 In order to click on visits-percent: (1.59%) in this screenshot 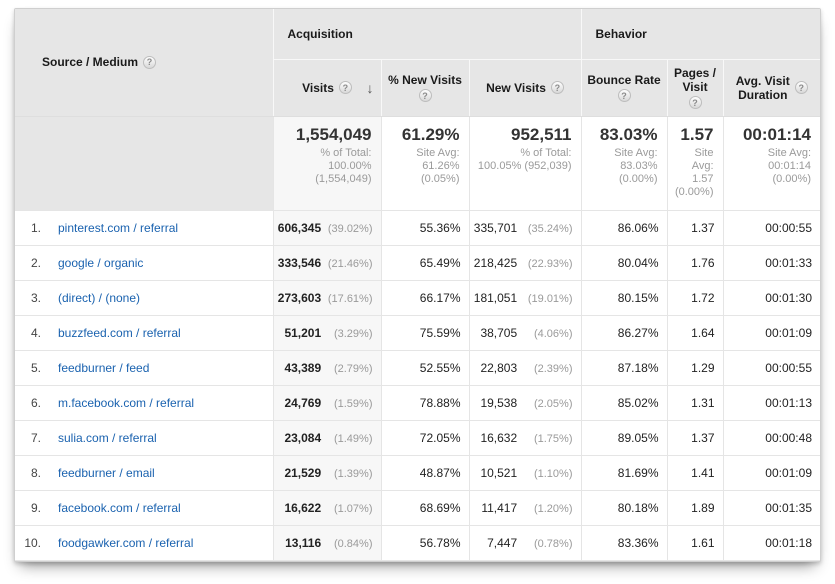, I will do `click(353, 403)`.